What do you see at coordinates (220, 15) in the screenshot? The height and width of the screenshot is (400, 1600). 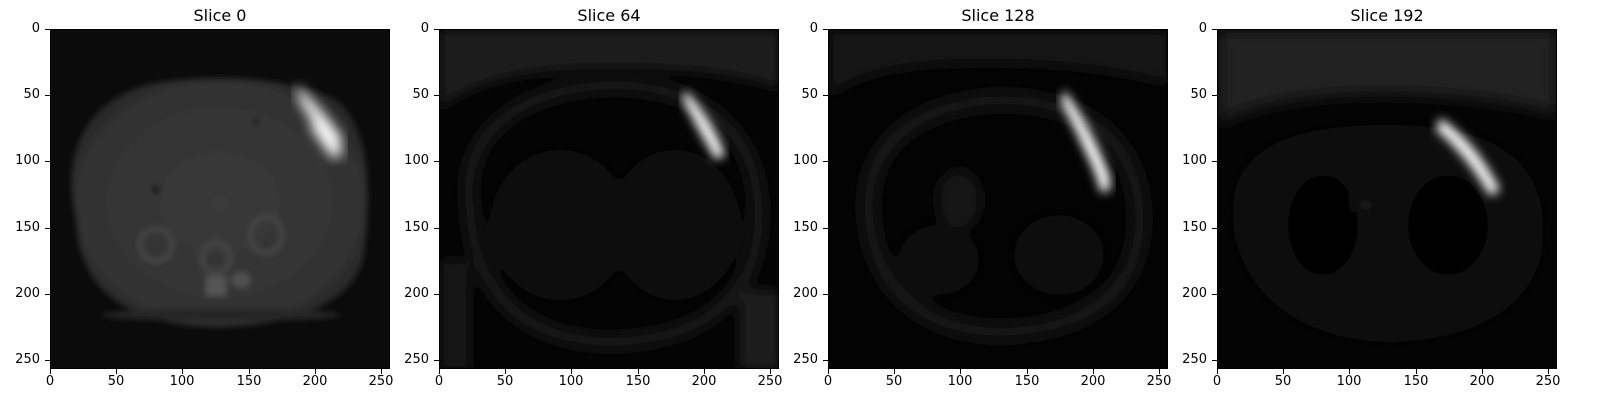 I see `panel-title: Slice 0` at bounding box center [220, 15].